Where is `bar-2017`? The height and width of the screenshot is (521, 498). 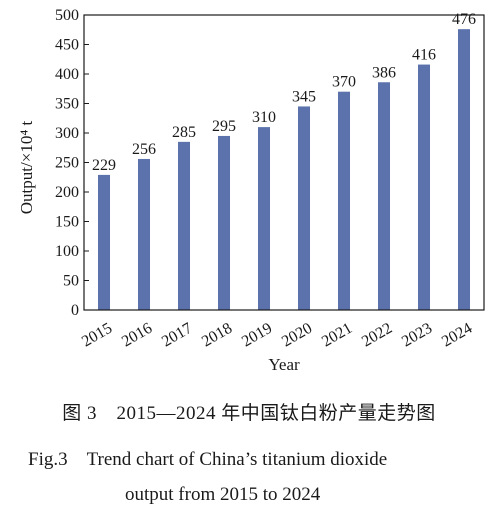 bar-2017 is located at coordinates (184, 225).